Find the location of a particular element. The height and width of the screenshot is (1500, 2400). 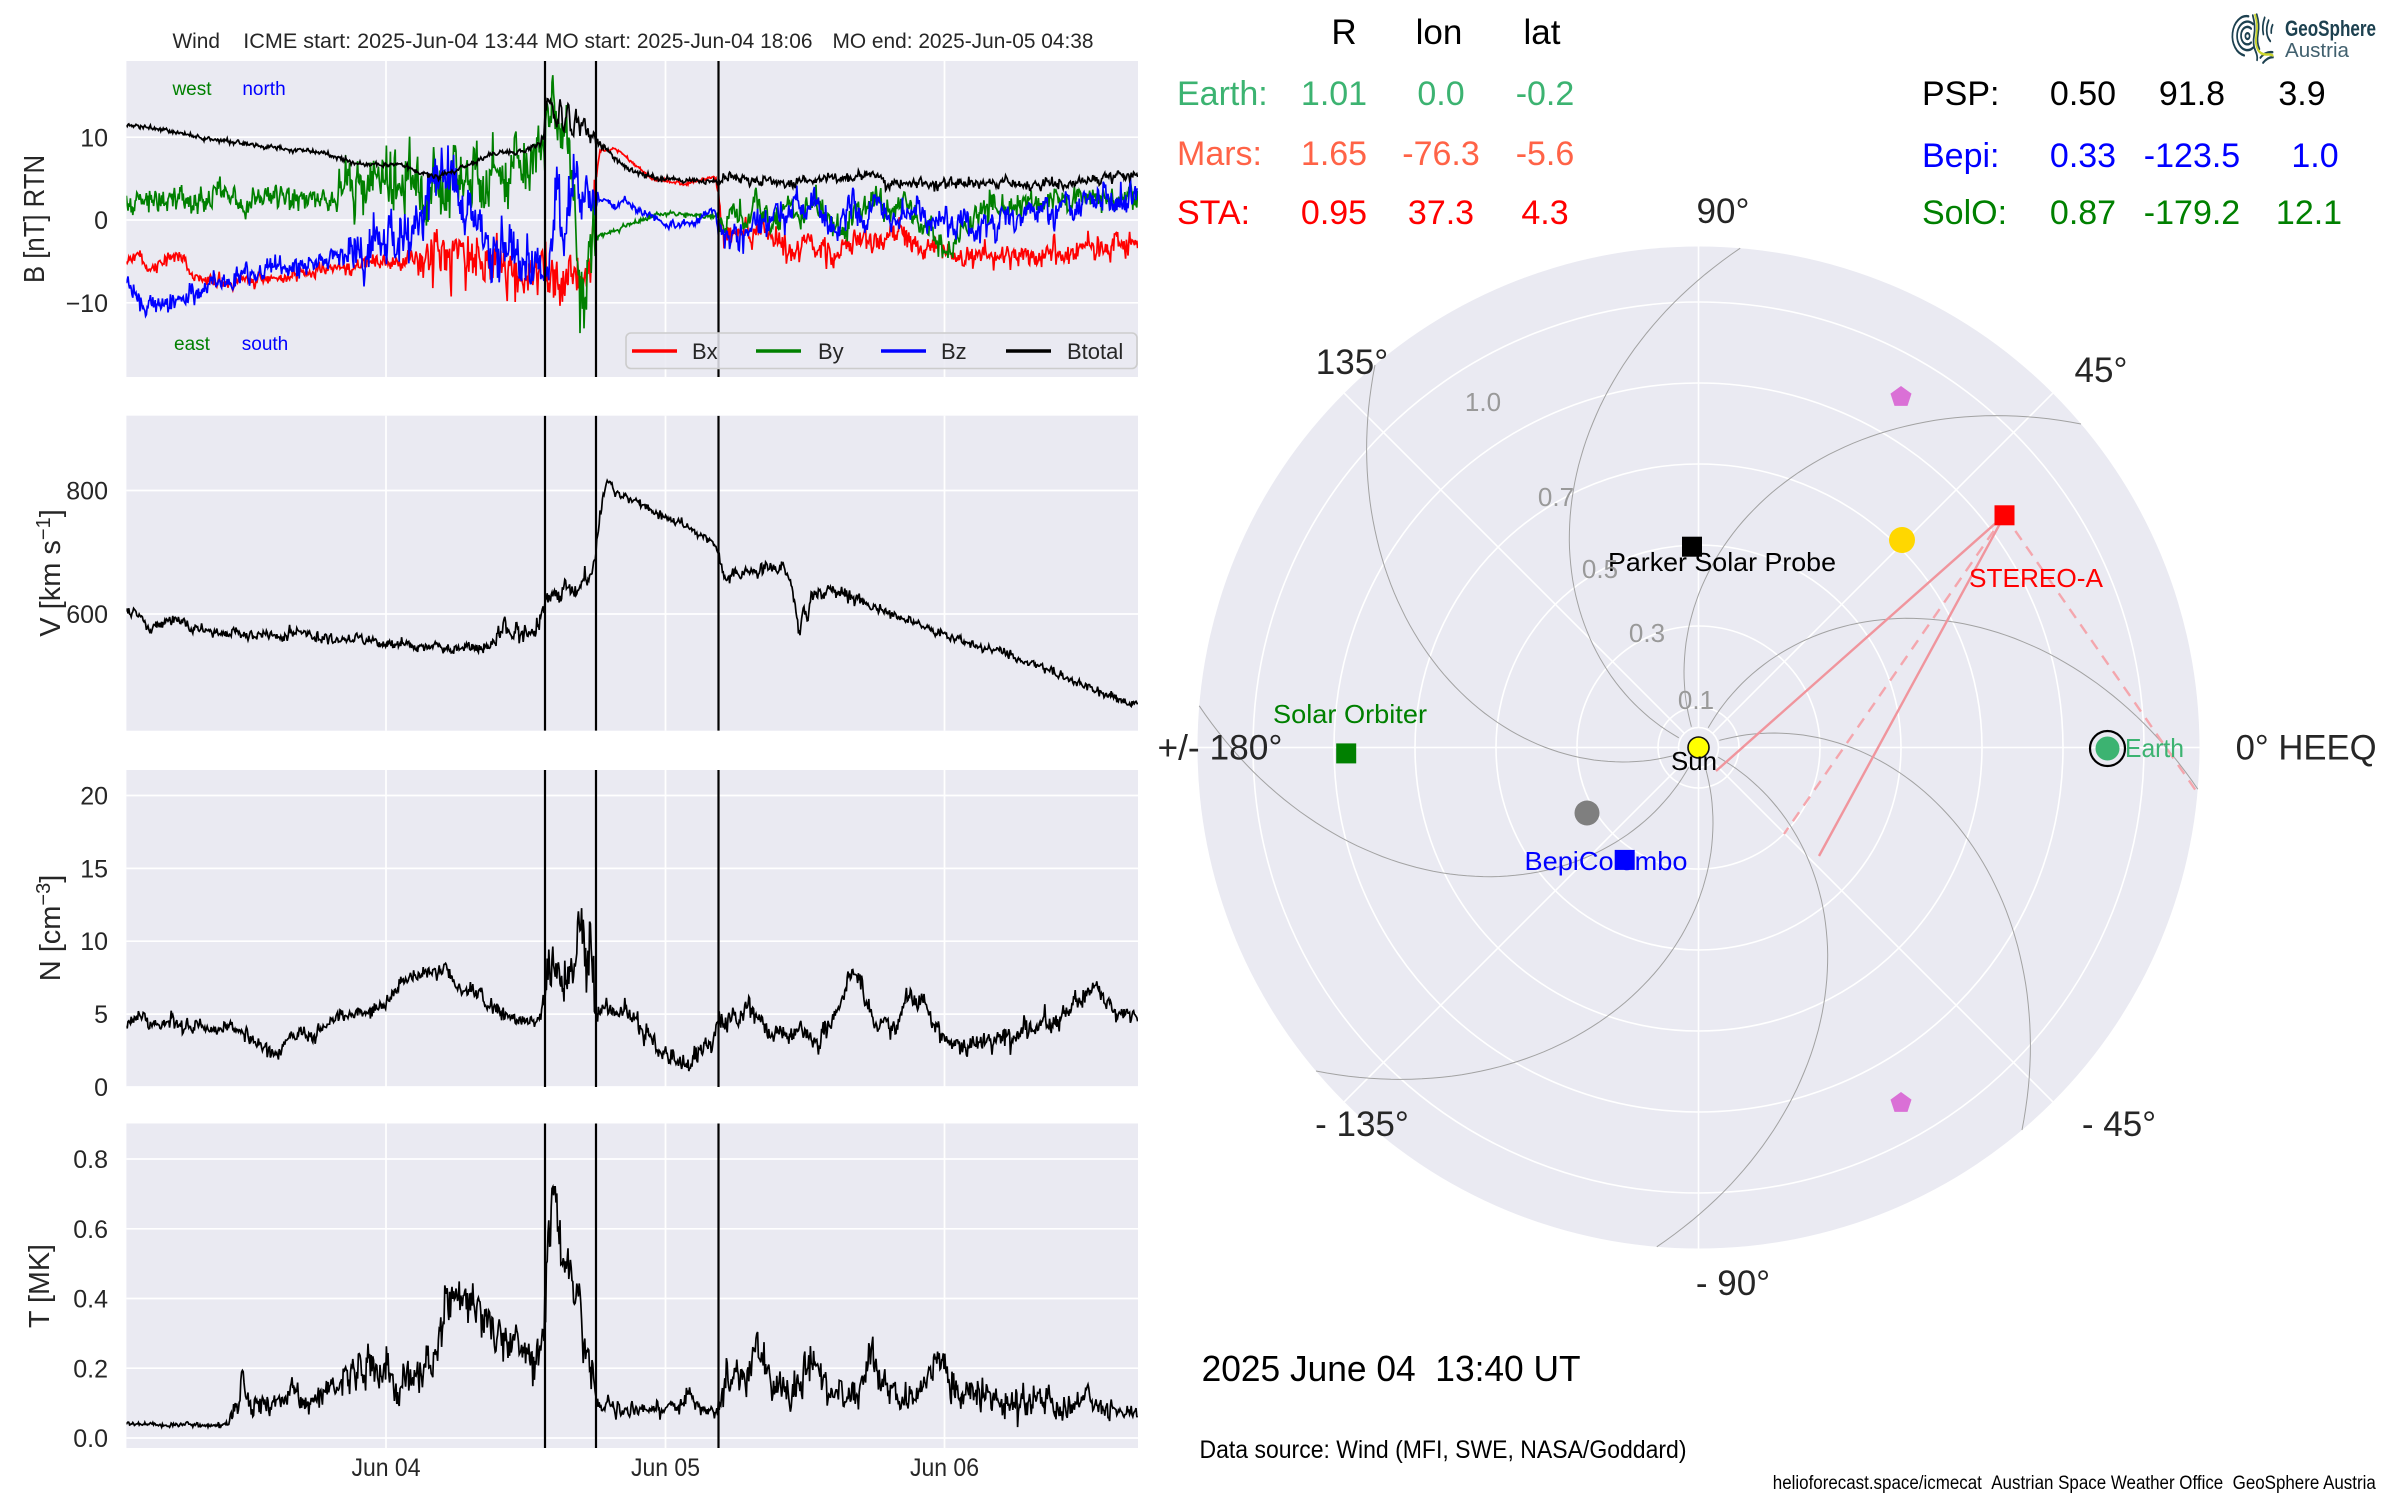

svg-text: -179.2 is located at coordinates (2192, 213).